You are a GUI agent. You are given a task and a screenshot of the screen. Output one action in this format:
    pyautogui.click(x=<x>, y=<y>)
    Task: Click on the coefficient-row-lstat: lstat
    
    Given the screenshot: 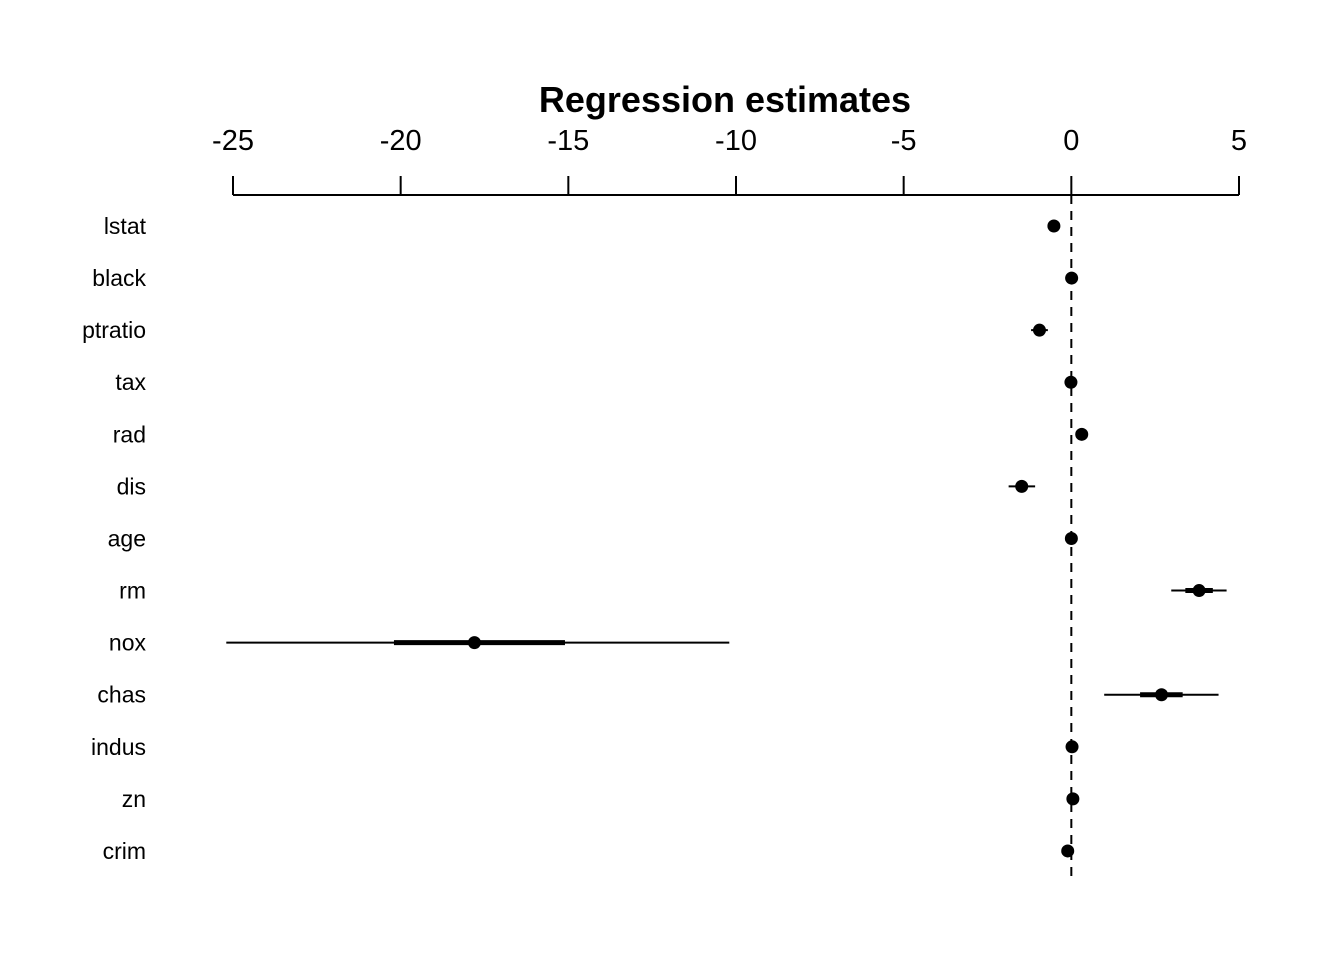 What is the action you would take?
    pyautogui.click(x=582, y=226)
    